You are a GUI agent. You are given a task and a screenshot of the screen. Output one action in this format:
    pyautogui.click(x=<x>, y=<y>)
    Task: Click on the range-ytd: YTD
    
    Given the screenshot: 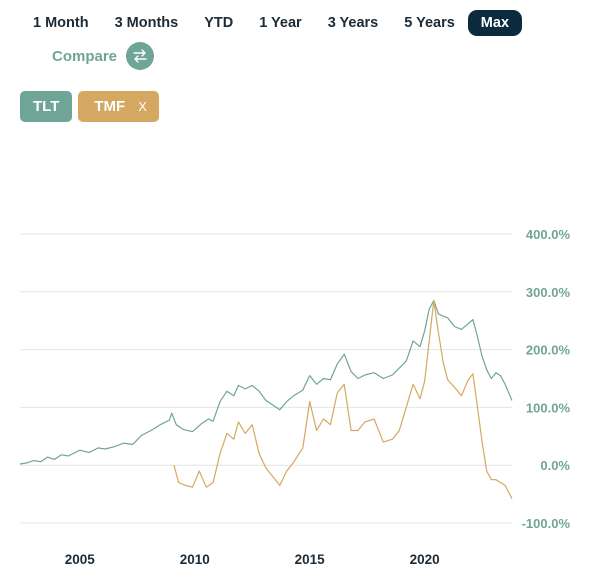 What is the action you would take?
    pyautogui.click(x=219, y=23)
    